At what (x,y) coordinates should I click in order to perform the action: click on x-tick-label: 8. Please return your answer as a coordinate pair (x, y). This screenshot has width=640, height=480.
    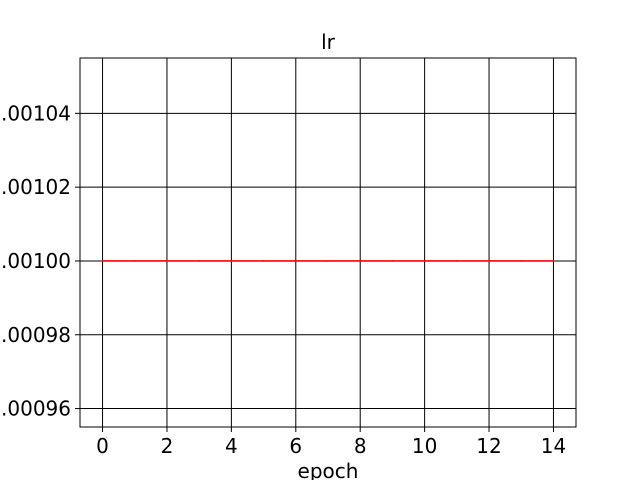
    Looking at the image, I should click on (360, 446).